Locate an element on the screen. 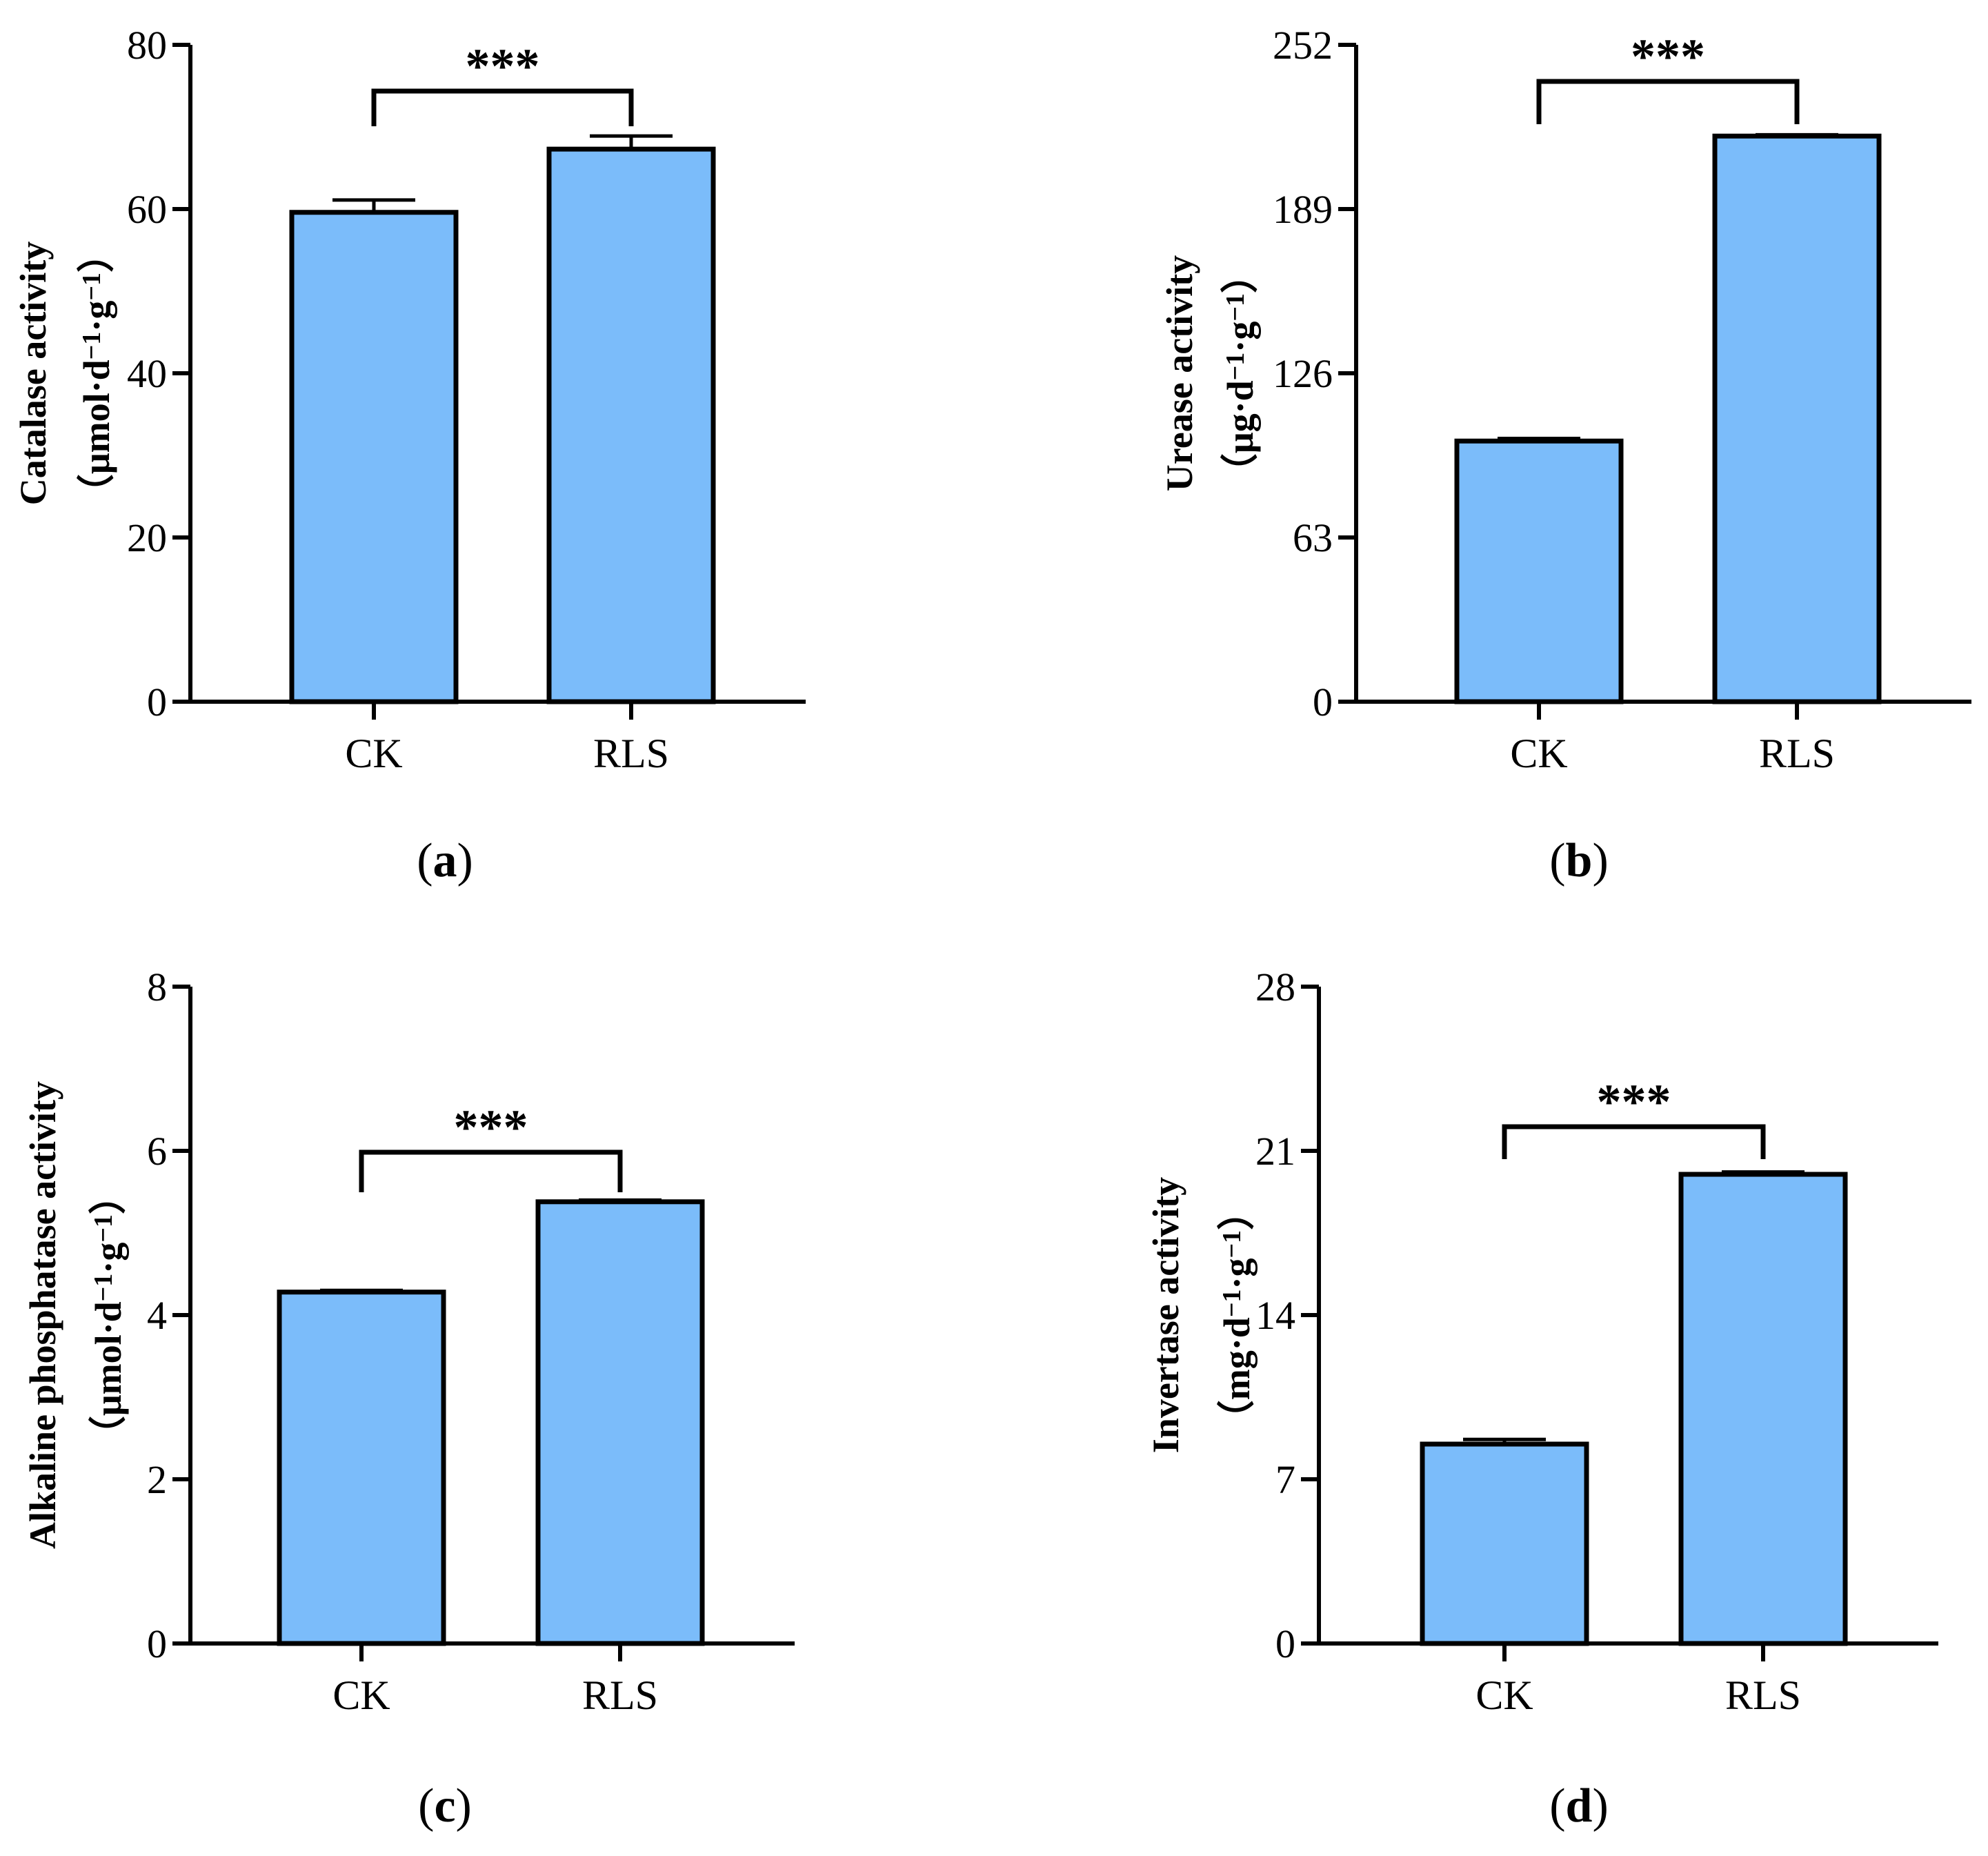  y-tick-label: 8 is located at coordinates (157, 987).